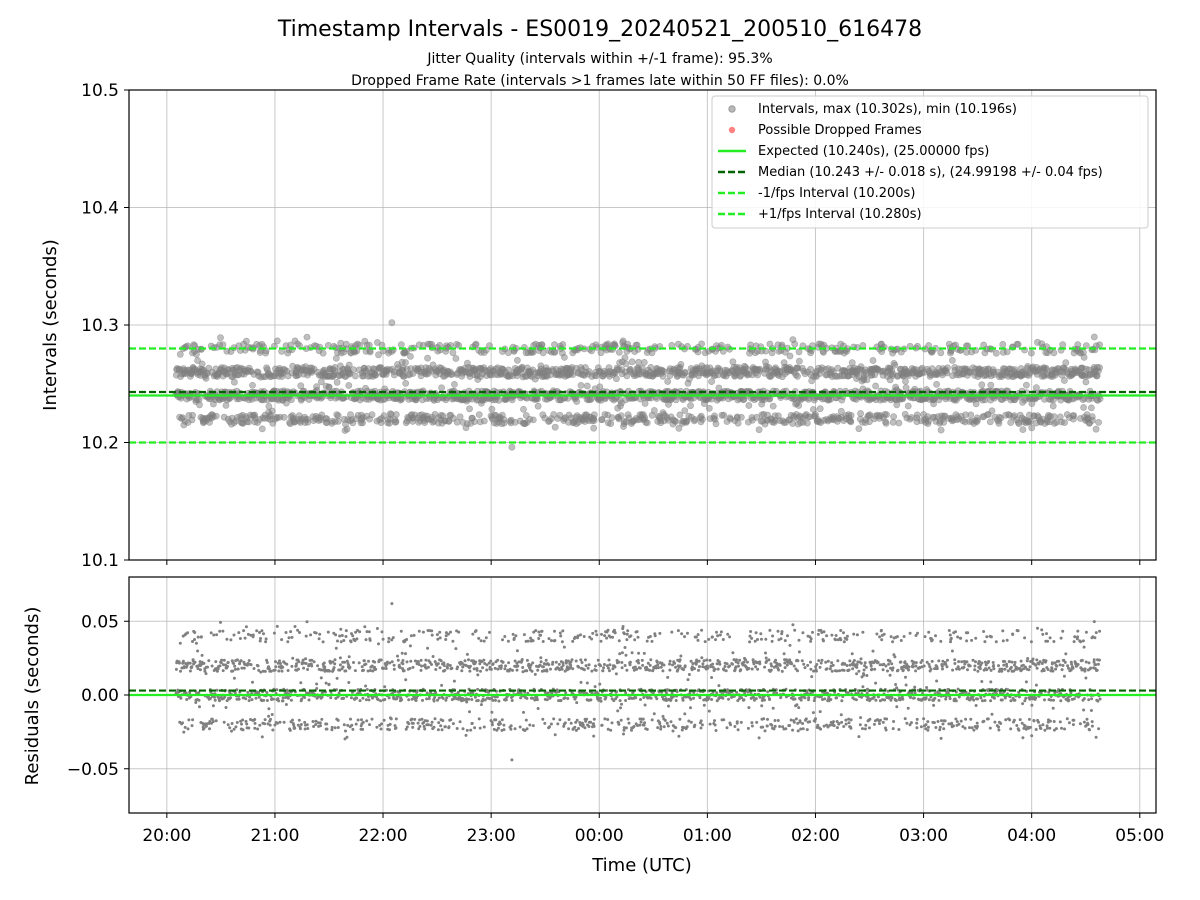  Describe the element at coordinates (638, 385) in the screenshot. I see `intervals-points` at that location.